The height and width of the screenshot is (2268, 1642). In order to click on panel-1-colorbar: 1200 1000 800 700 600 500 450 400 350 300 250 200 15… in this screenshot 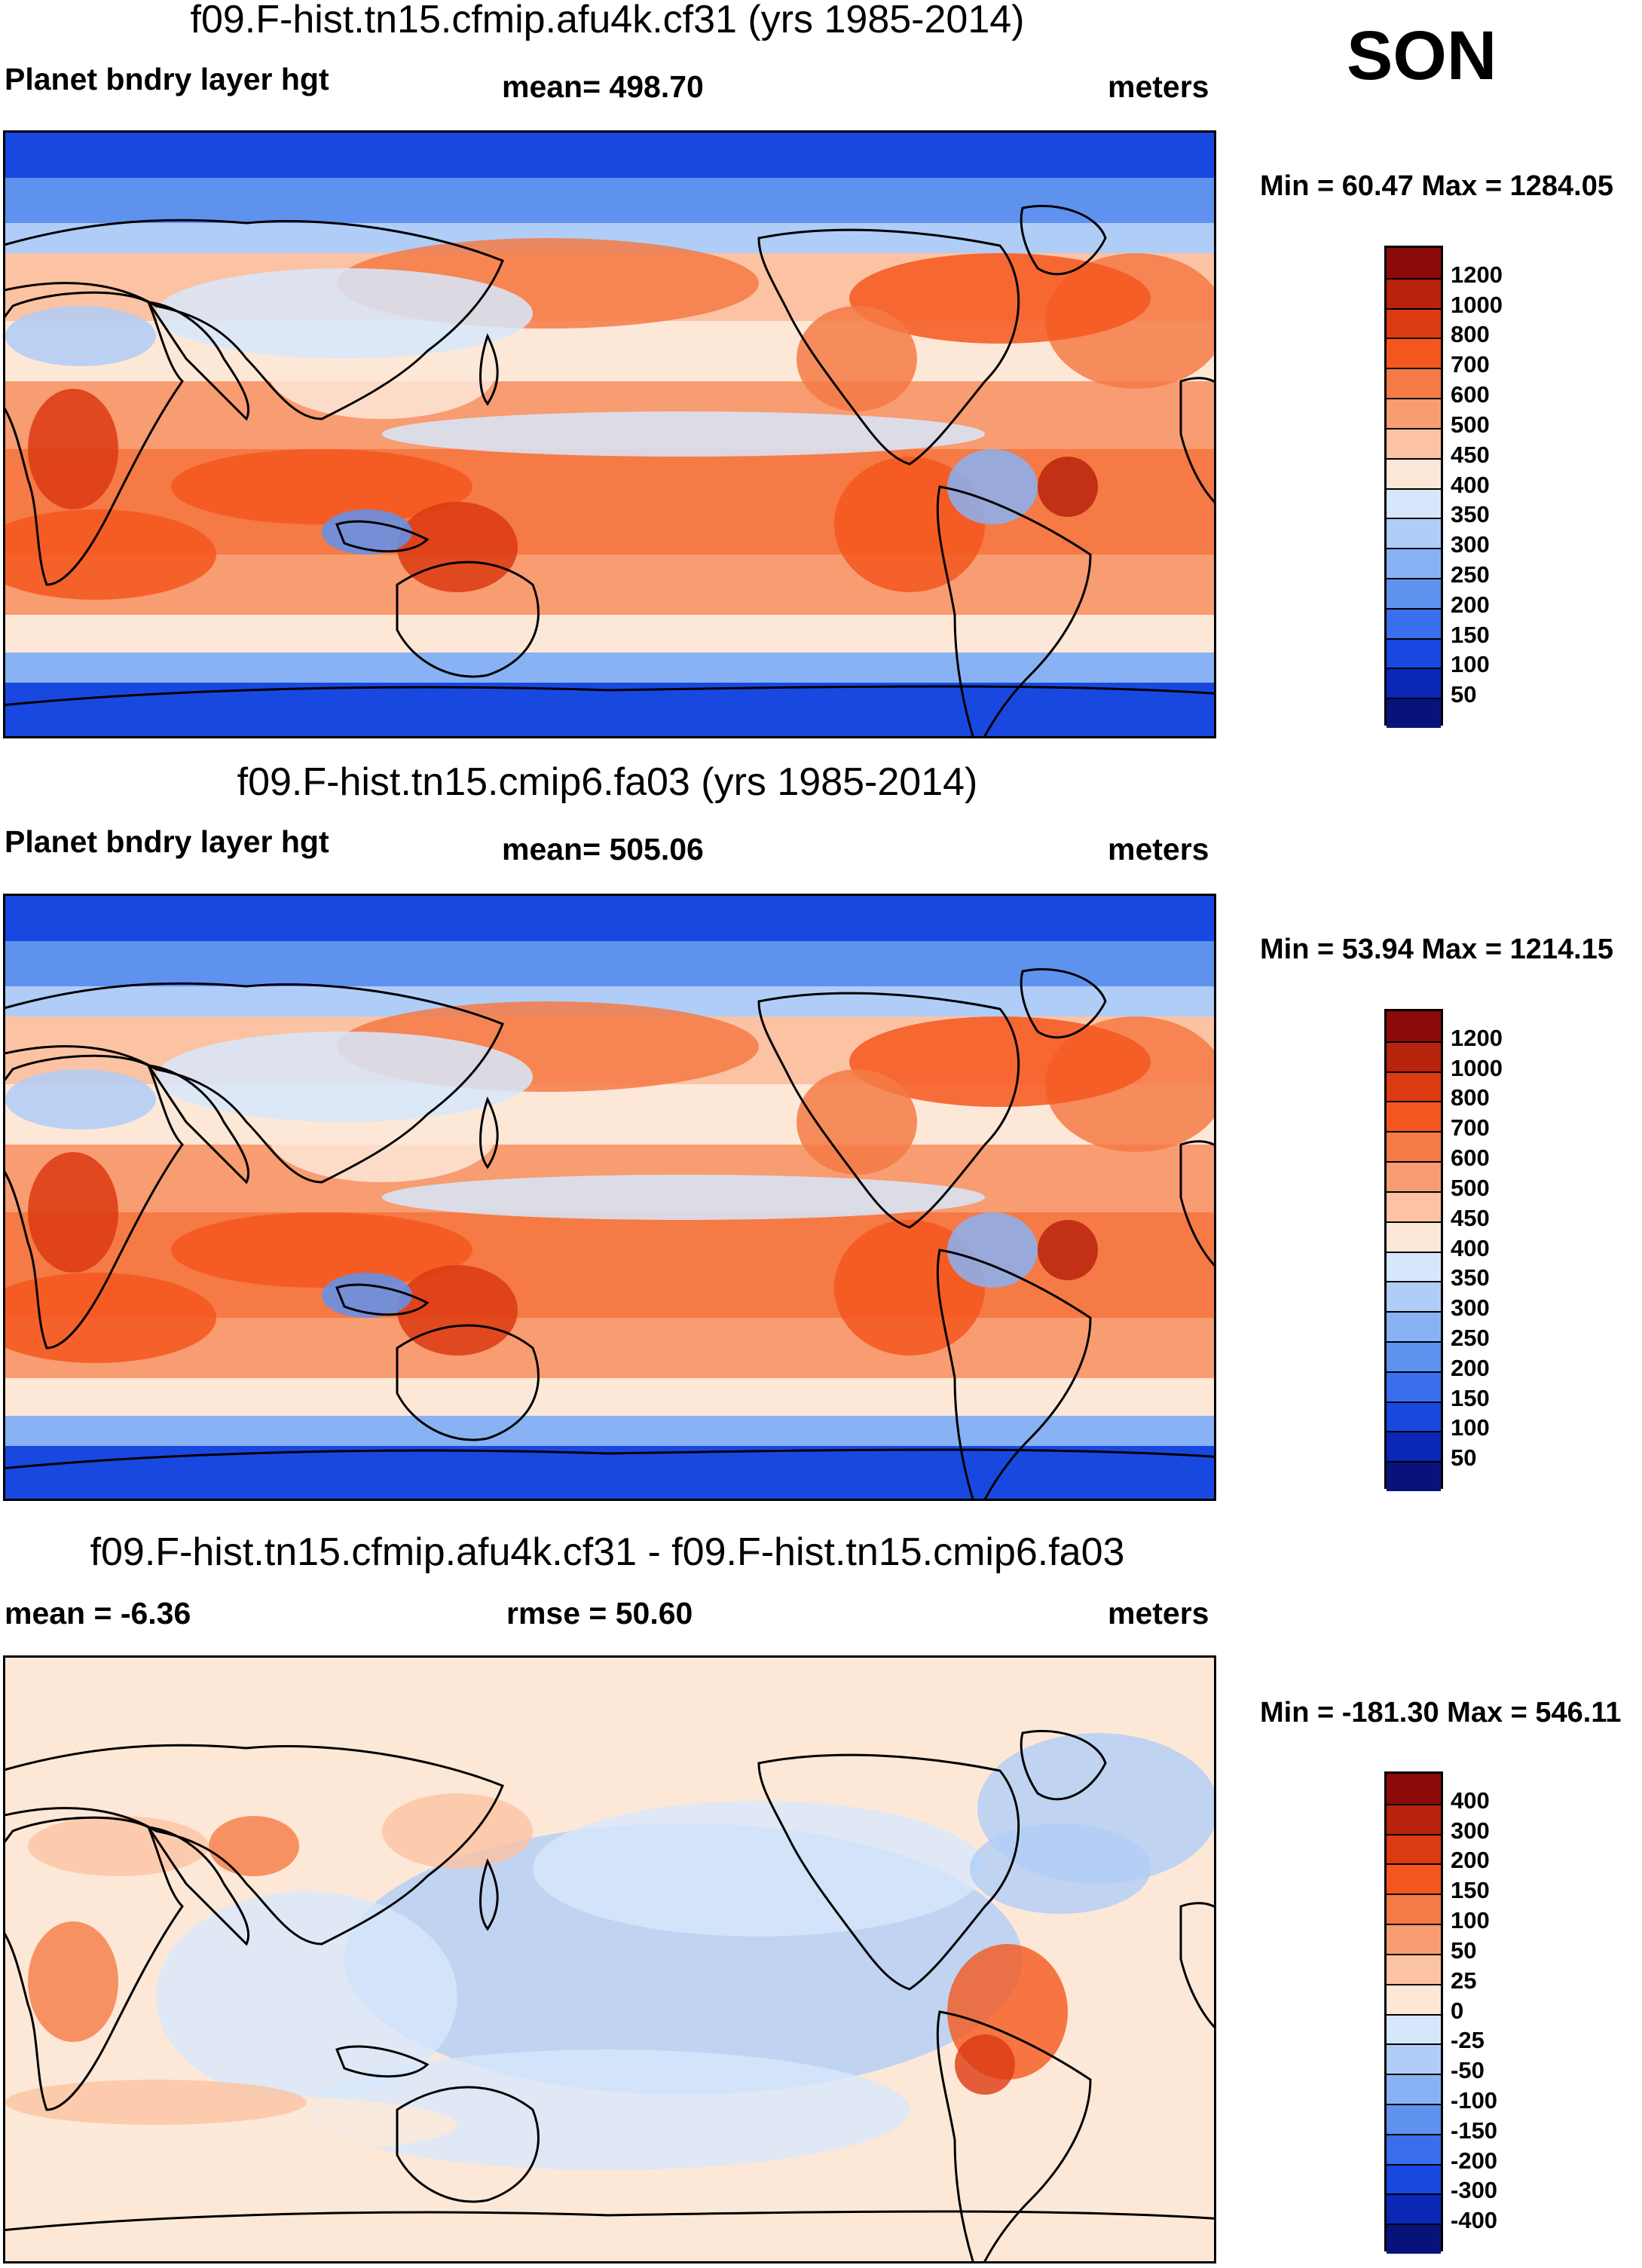, I will do `click(1443, 487)`.